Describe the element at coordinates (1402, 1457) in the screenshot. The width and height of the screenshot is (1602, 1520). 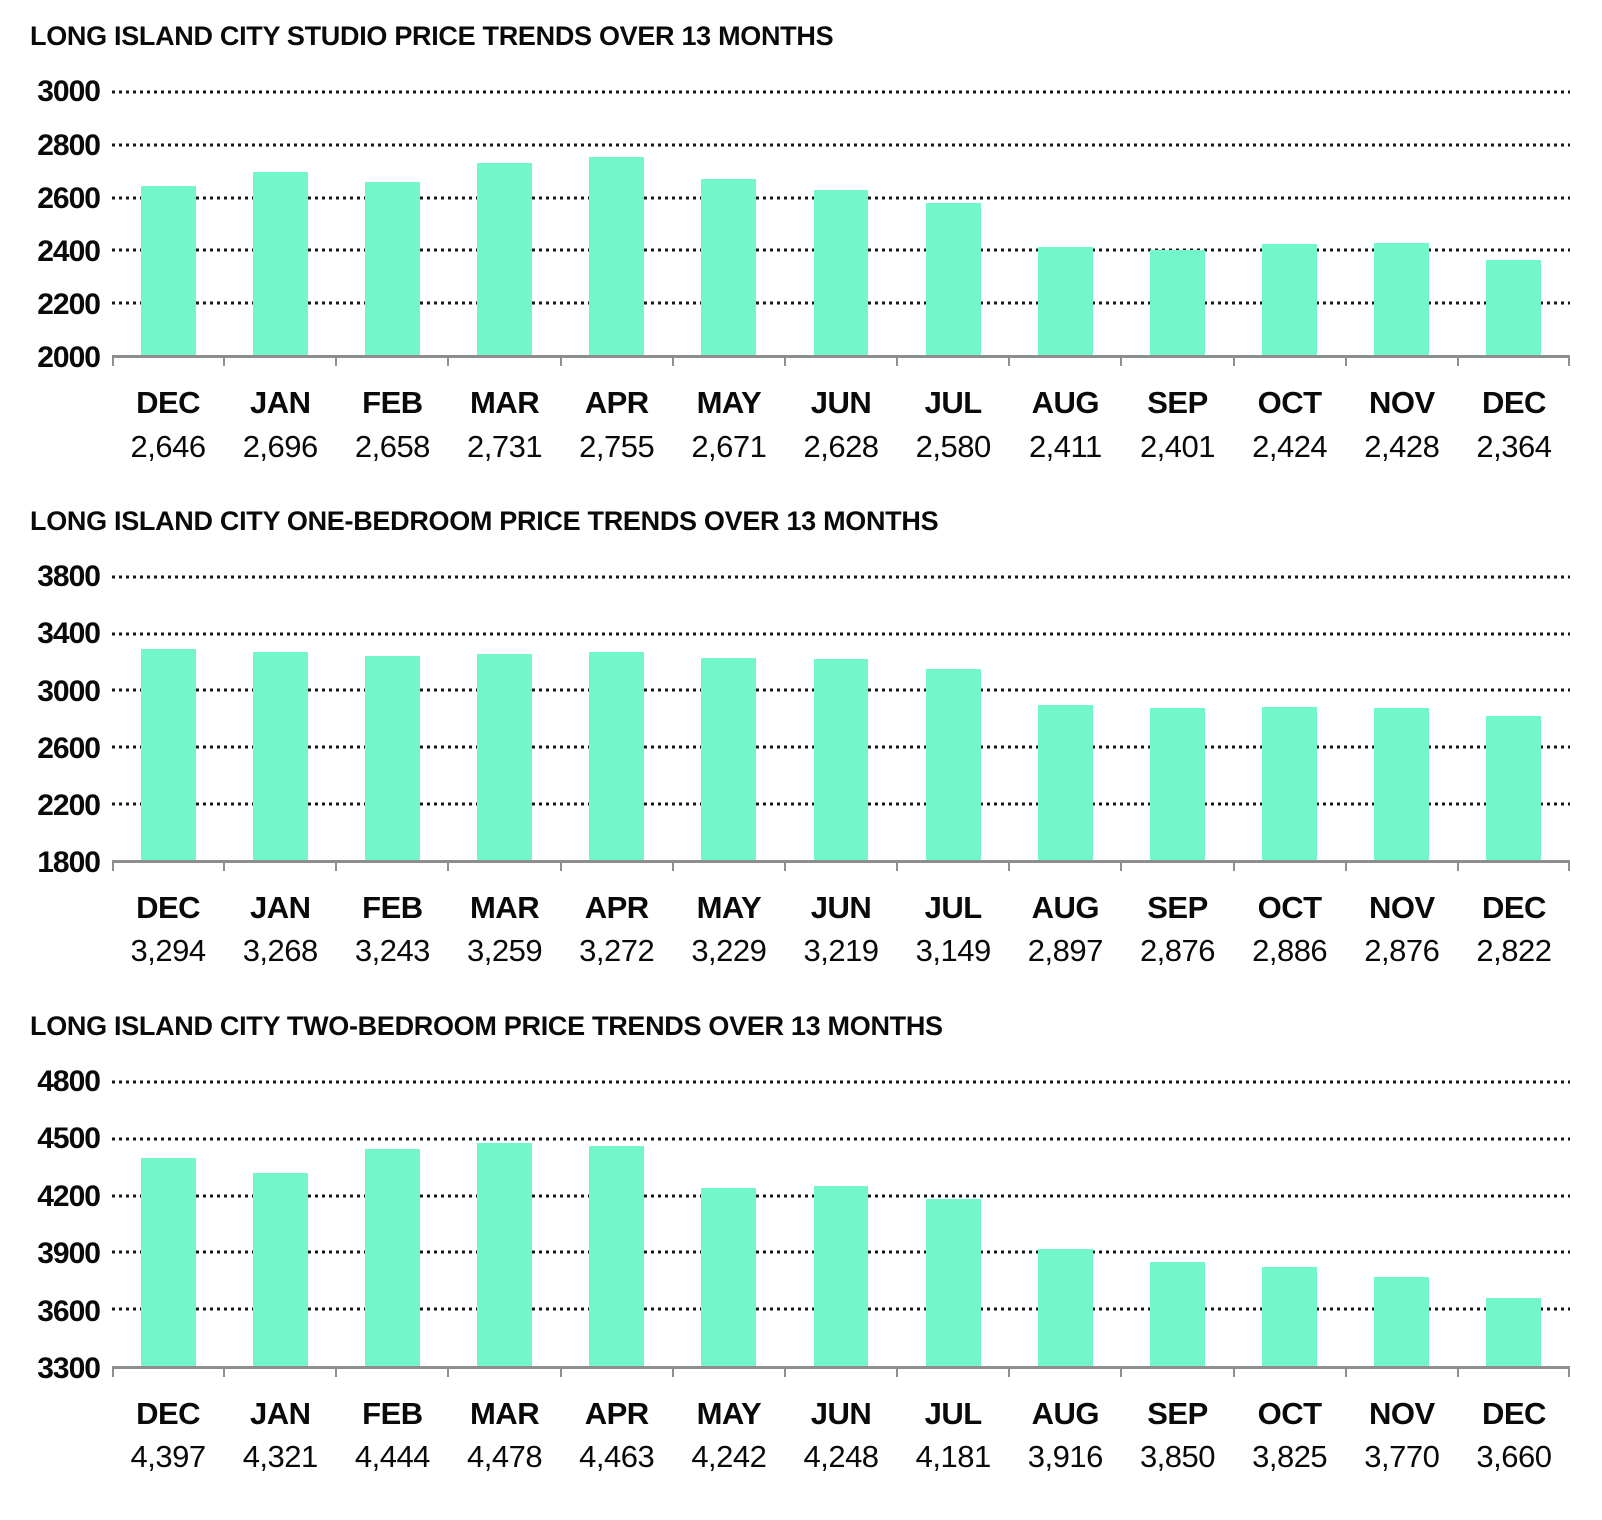
I see `value-label: 3,770` at that location.